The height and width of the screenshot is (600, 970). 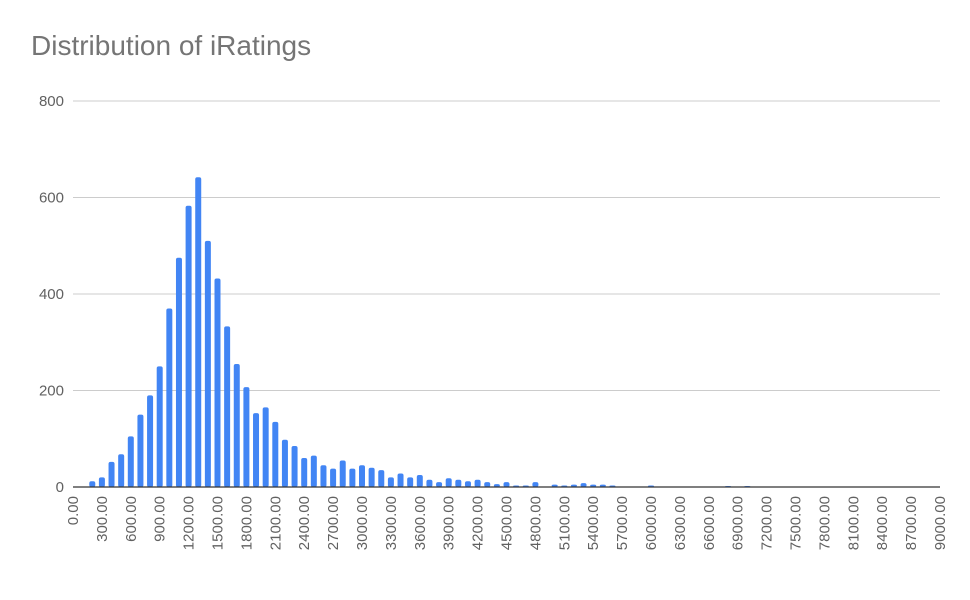 What do you see at coordinates (796, 523) in the screenshot?
I see `x-tick-label: 7500.00` at bounding box center [796, 523].